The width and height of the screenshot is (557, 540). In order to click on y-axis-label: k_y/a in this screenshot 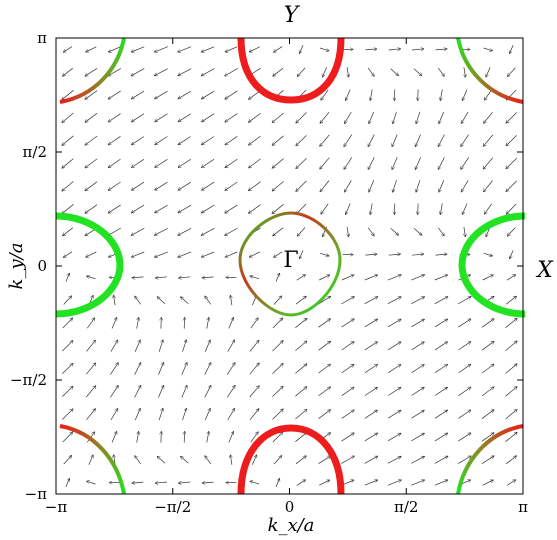, I will do `click(16, 266)`.